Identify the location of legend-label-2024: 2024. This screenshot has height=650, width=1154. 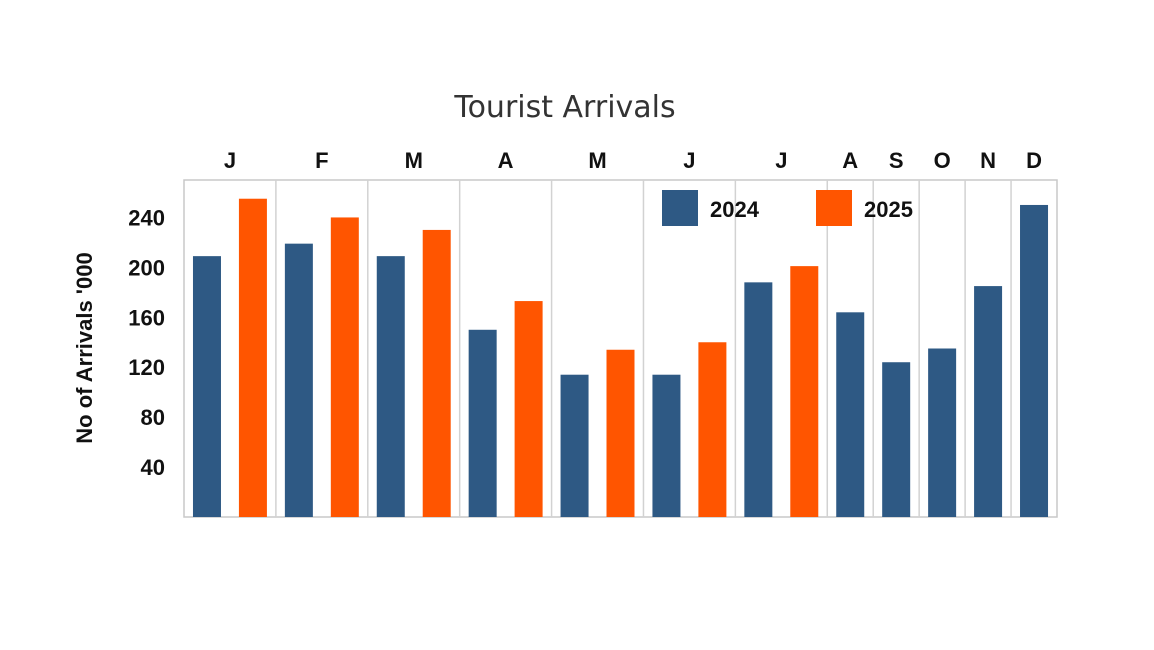
(735, 209).